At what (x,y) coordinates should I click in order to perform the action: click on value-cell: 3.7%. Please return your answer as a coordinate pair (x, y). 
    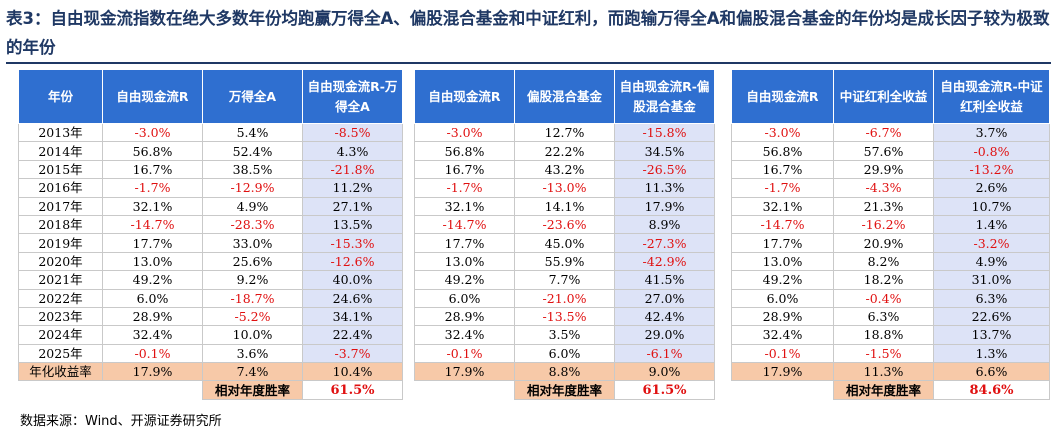
    Looking at the image, I should click on (991, 132).